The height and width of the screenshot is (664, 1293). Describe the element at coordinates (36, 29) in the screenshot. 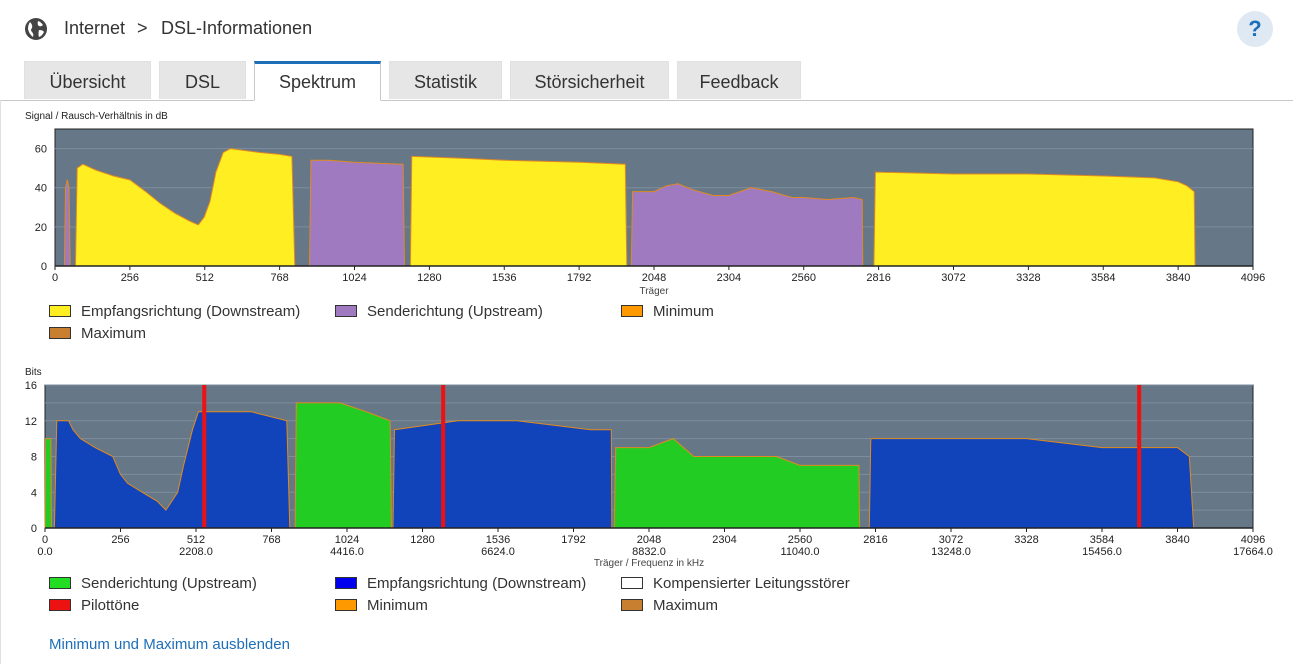

I see `globe-icon` at that location.